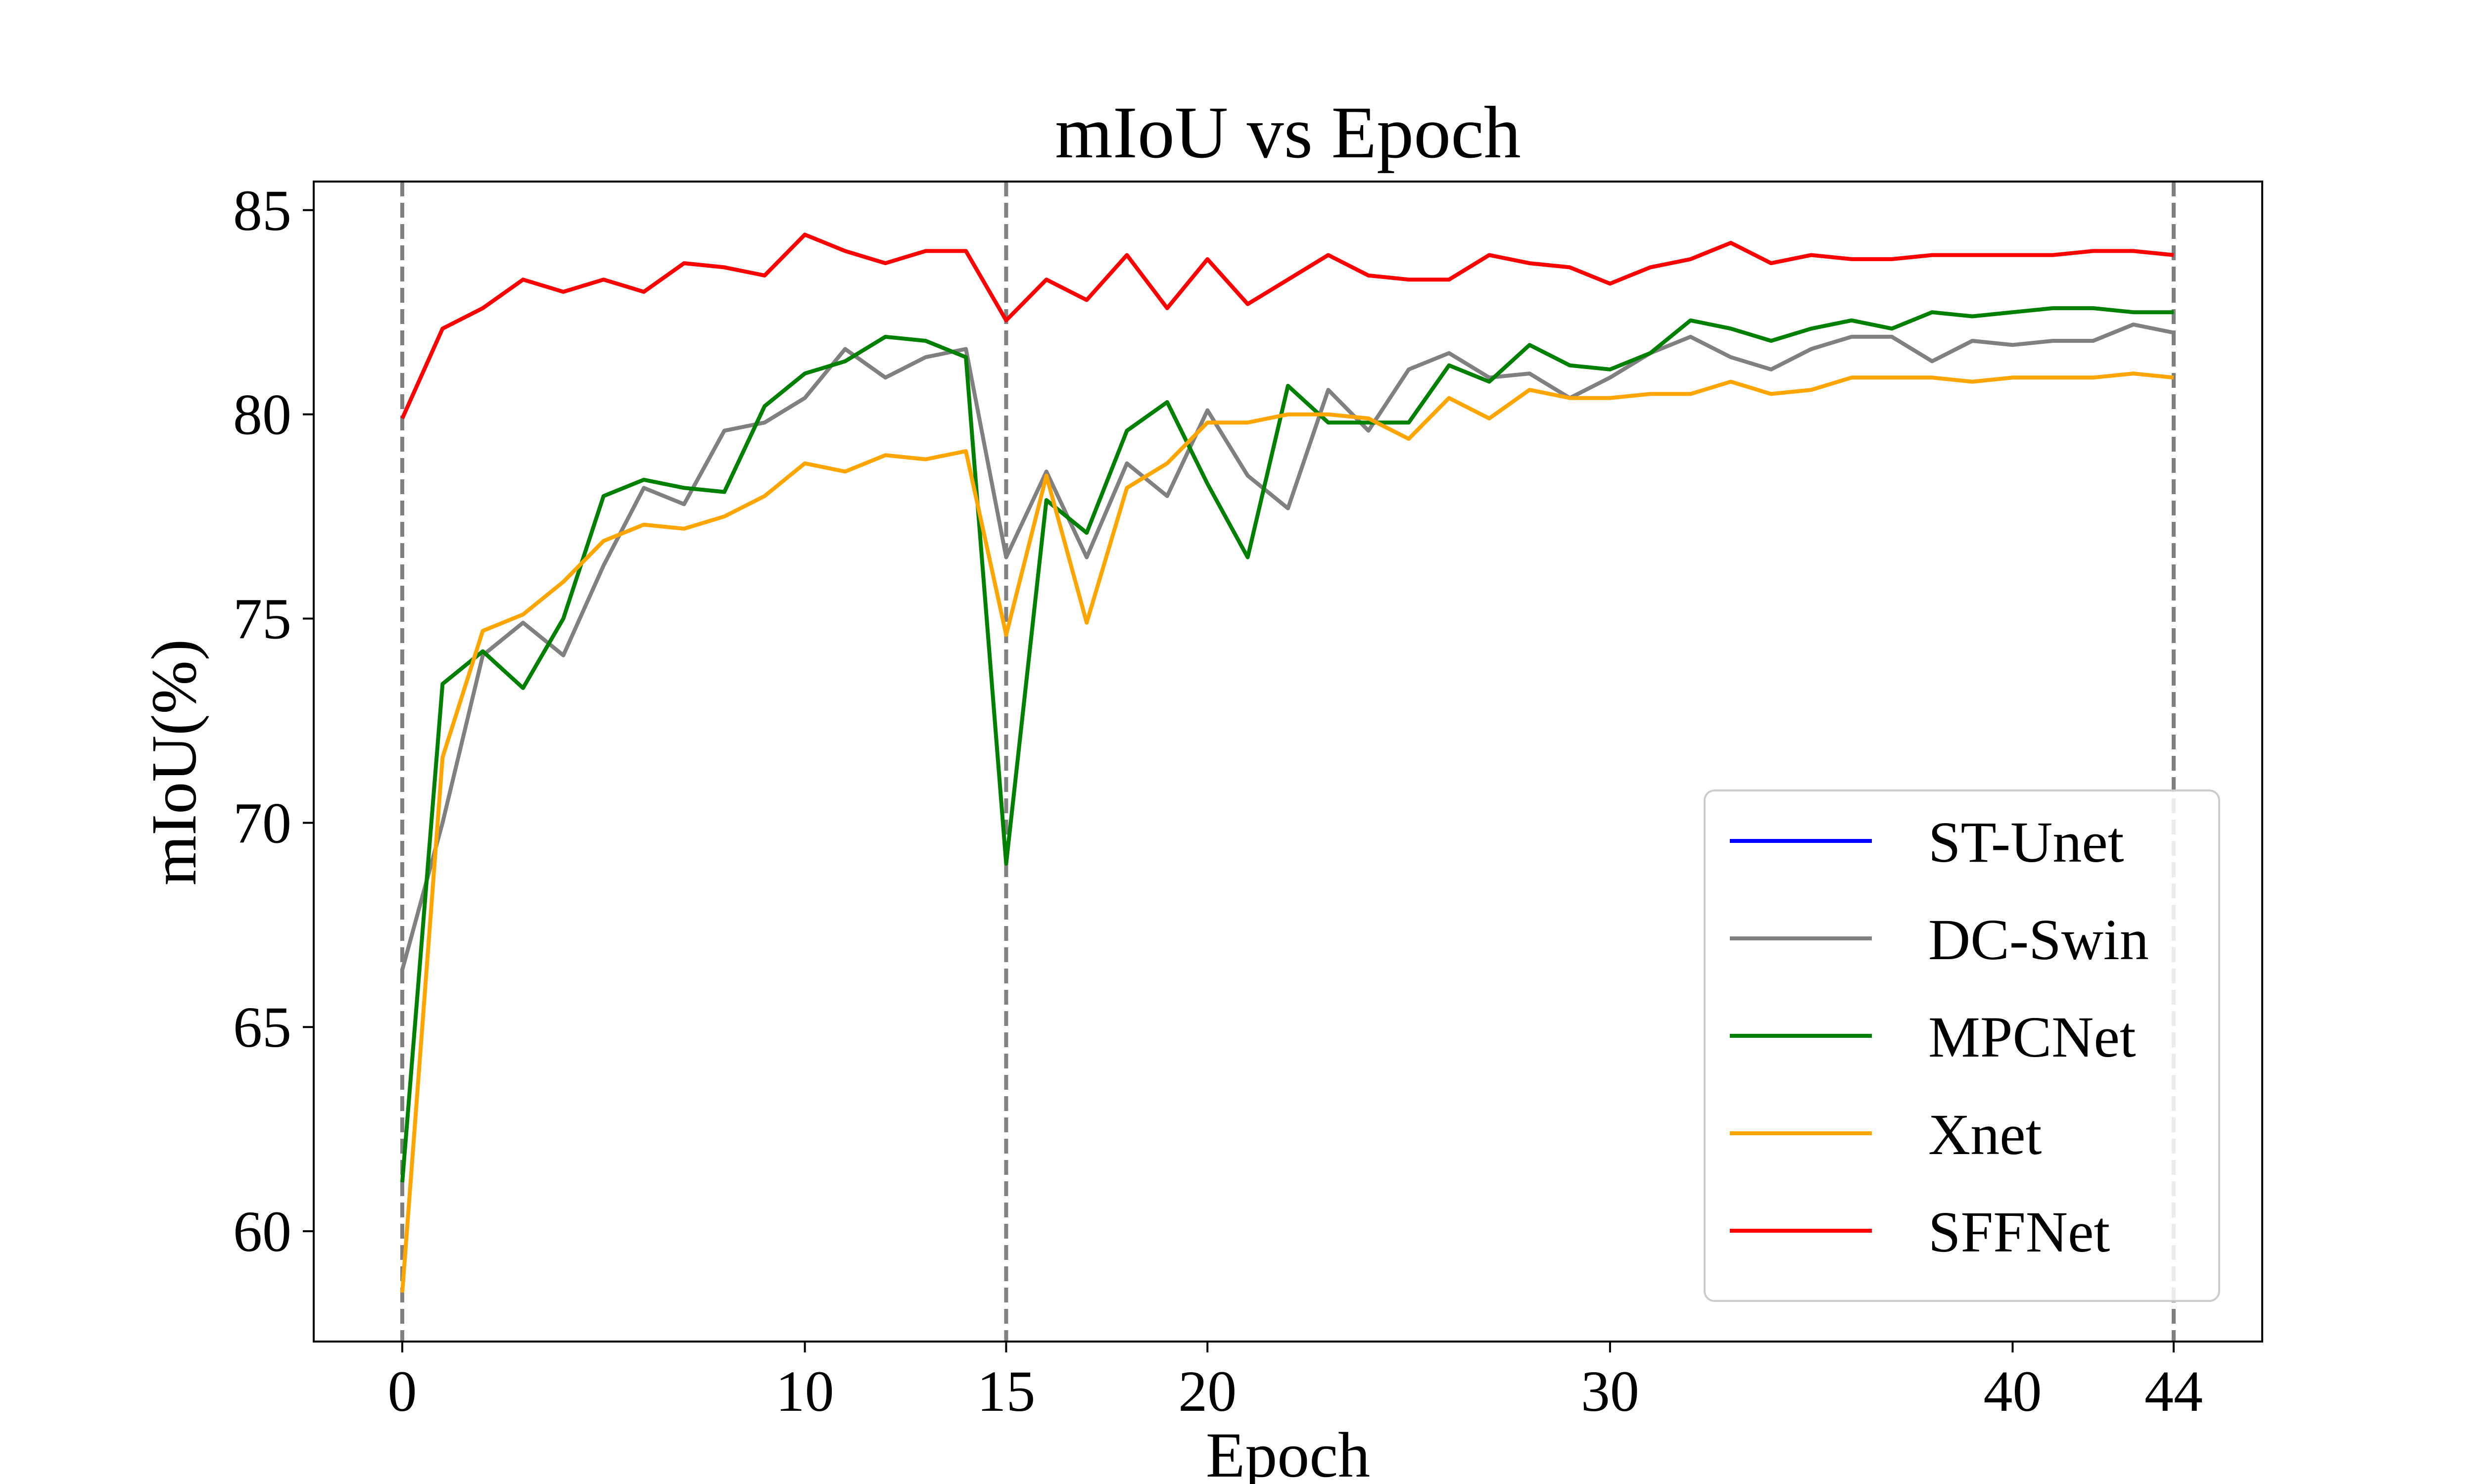 The width and height of the screenshot is (2474, 1484). What do you see at coordinates (1288, 133) in the screenshot?
I see `chart-title: mIoU vs Epoch` at bounding box center [1288, 133].